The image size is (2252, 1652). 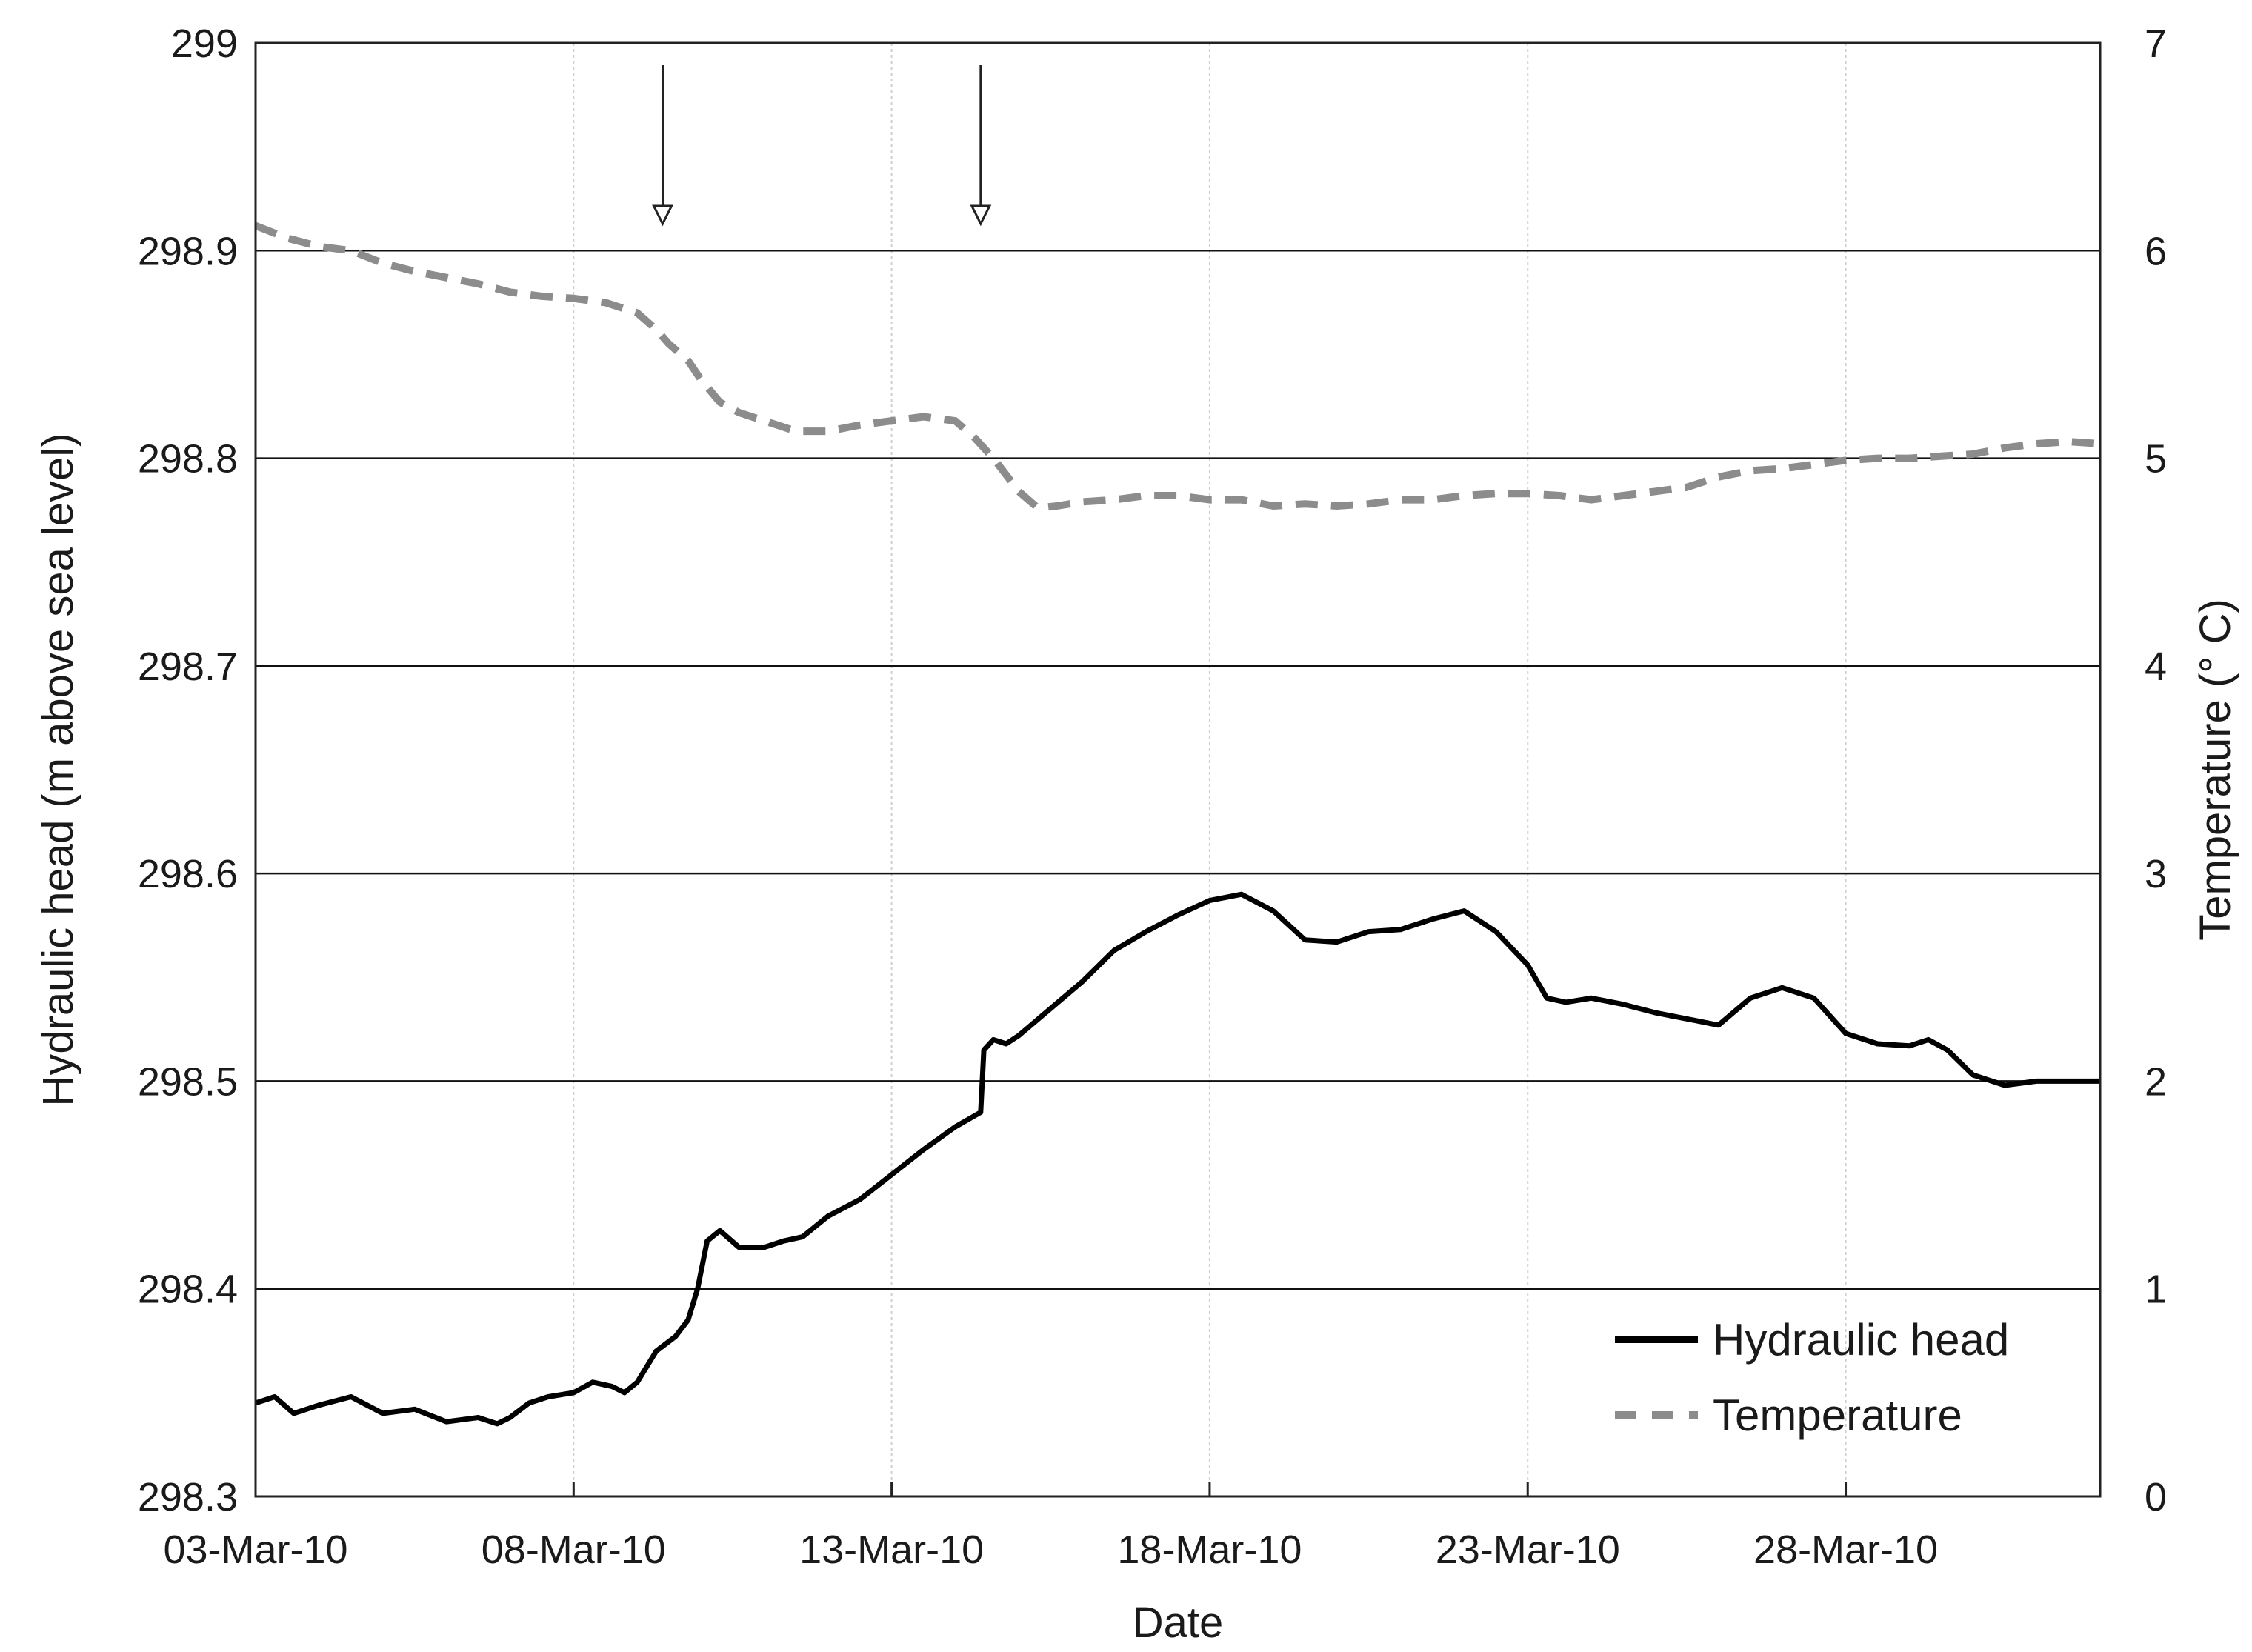 What do you see at coordinates (188, 667) in the screenshot?
I see `y-tick-label: 298.7` at bounding box center [188, 667].